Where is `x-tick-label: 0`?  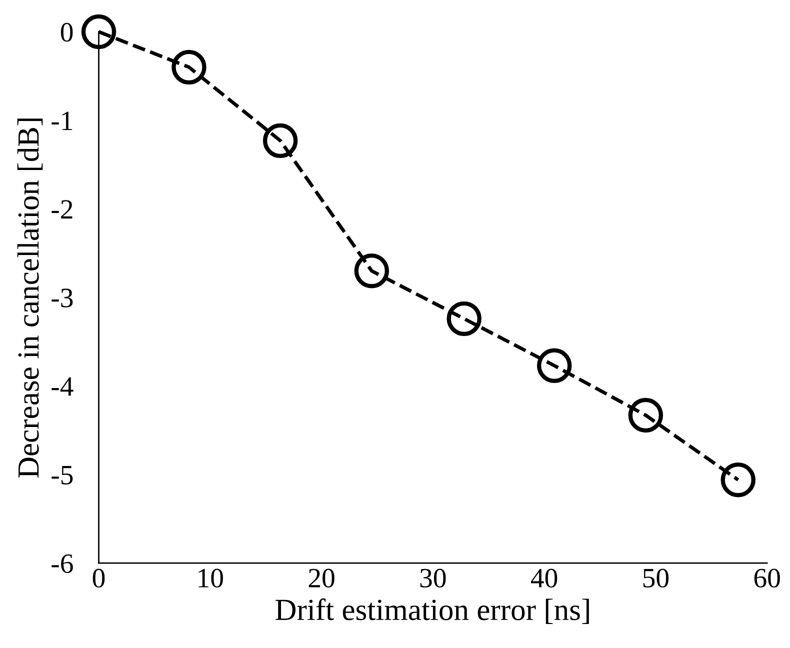
x-tick-label: 0 is located at coordinates (98, 578).